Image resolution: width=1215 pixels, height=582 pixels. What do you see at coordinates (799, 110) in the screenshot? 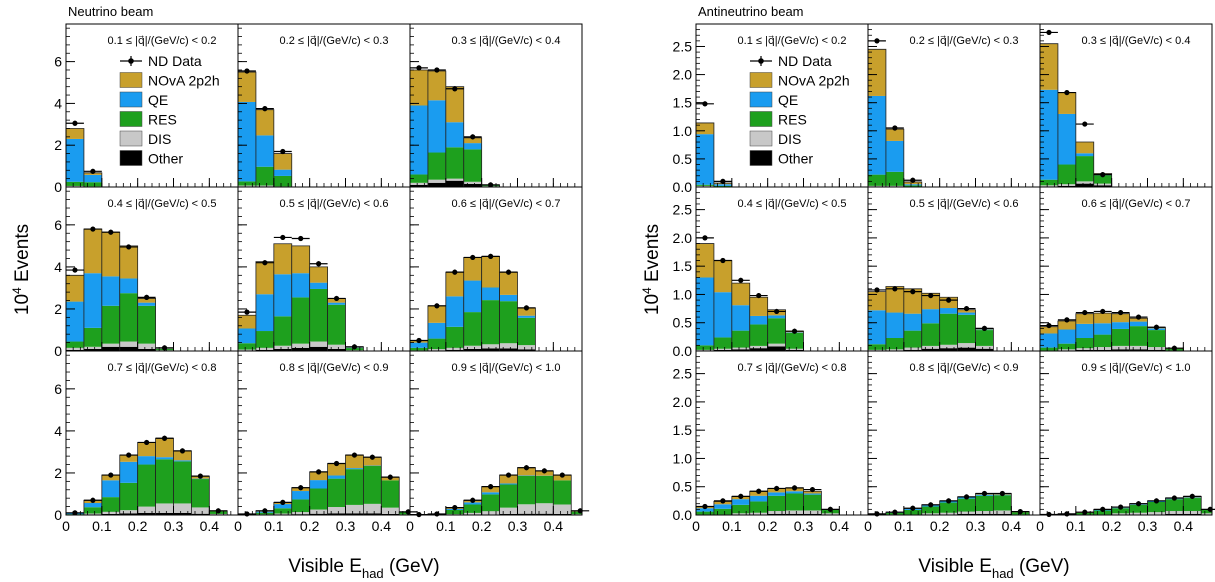
I see `legend: ND Data NOvA 2p2h QE RES DIS Other` at bounding box center [799, 110].